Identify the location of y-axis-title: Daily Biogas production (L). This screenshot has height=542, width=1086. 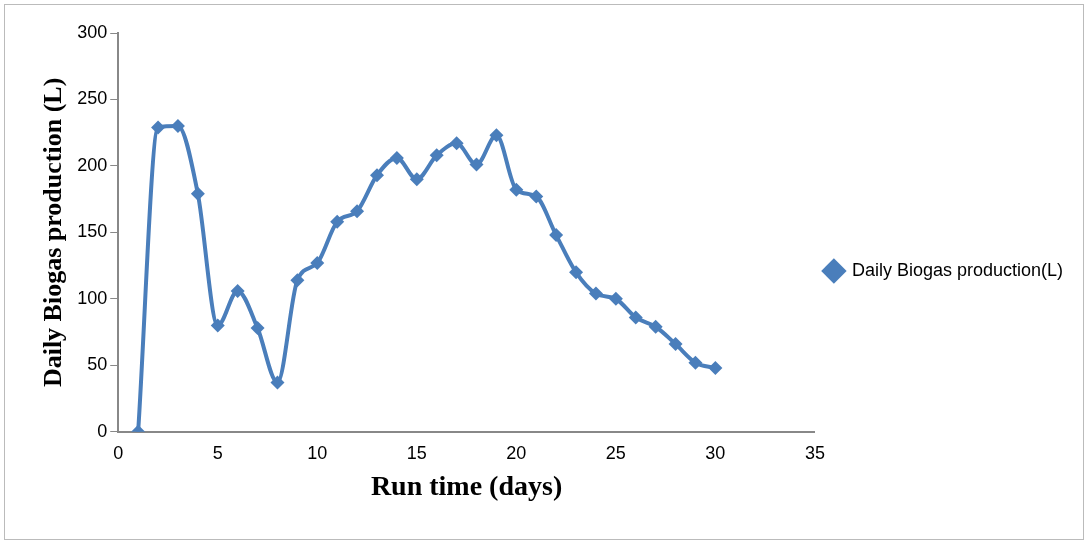
(53, 232).